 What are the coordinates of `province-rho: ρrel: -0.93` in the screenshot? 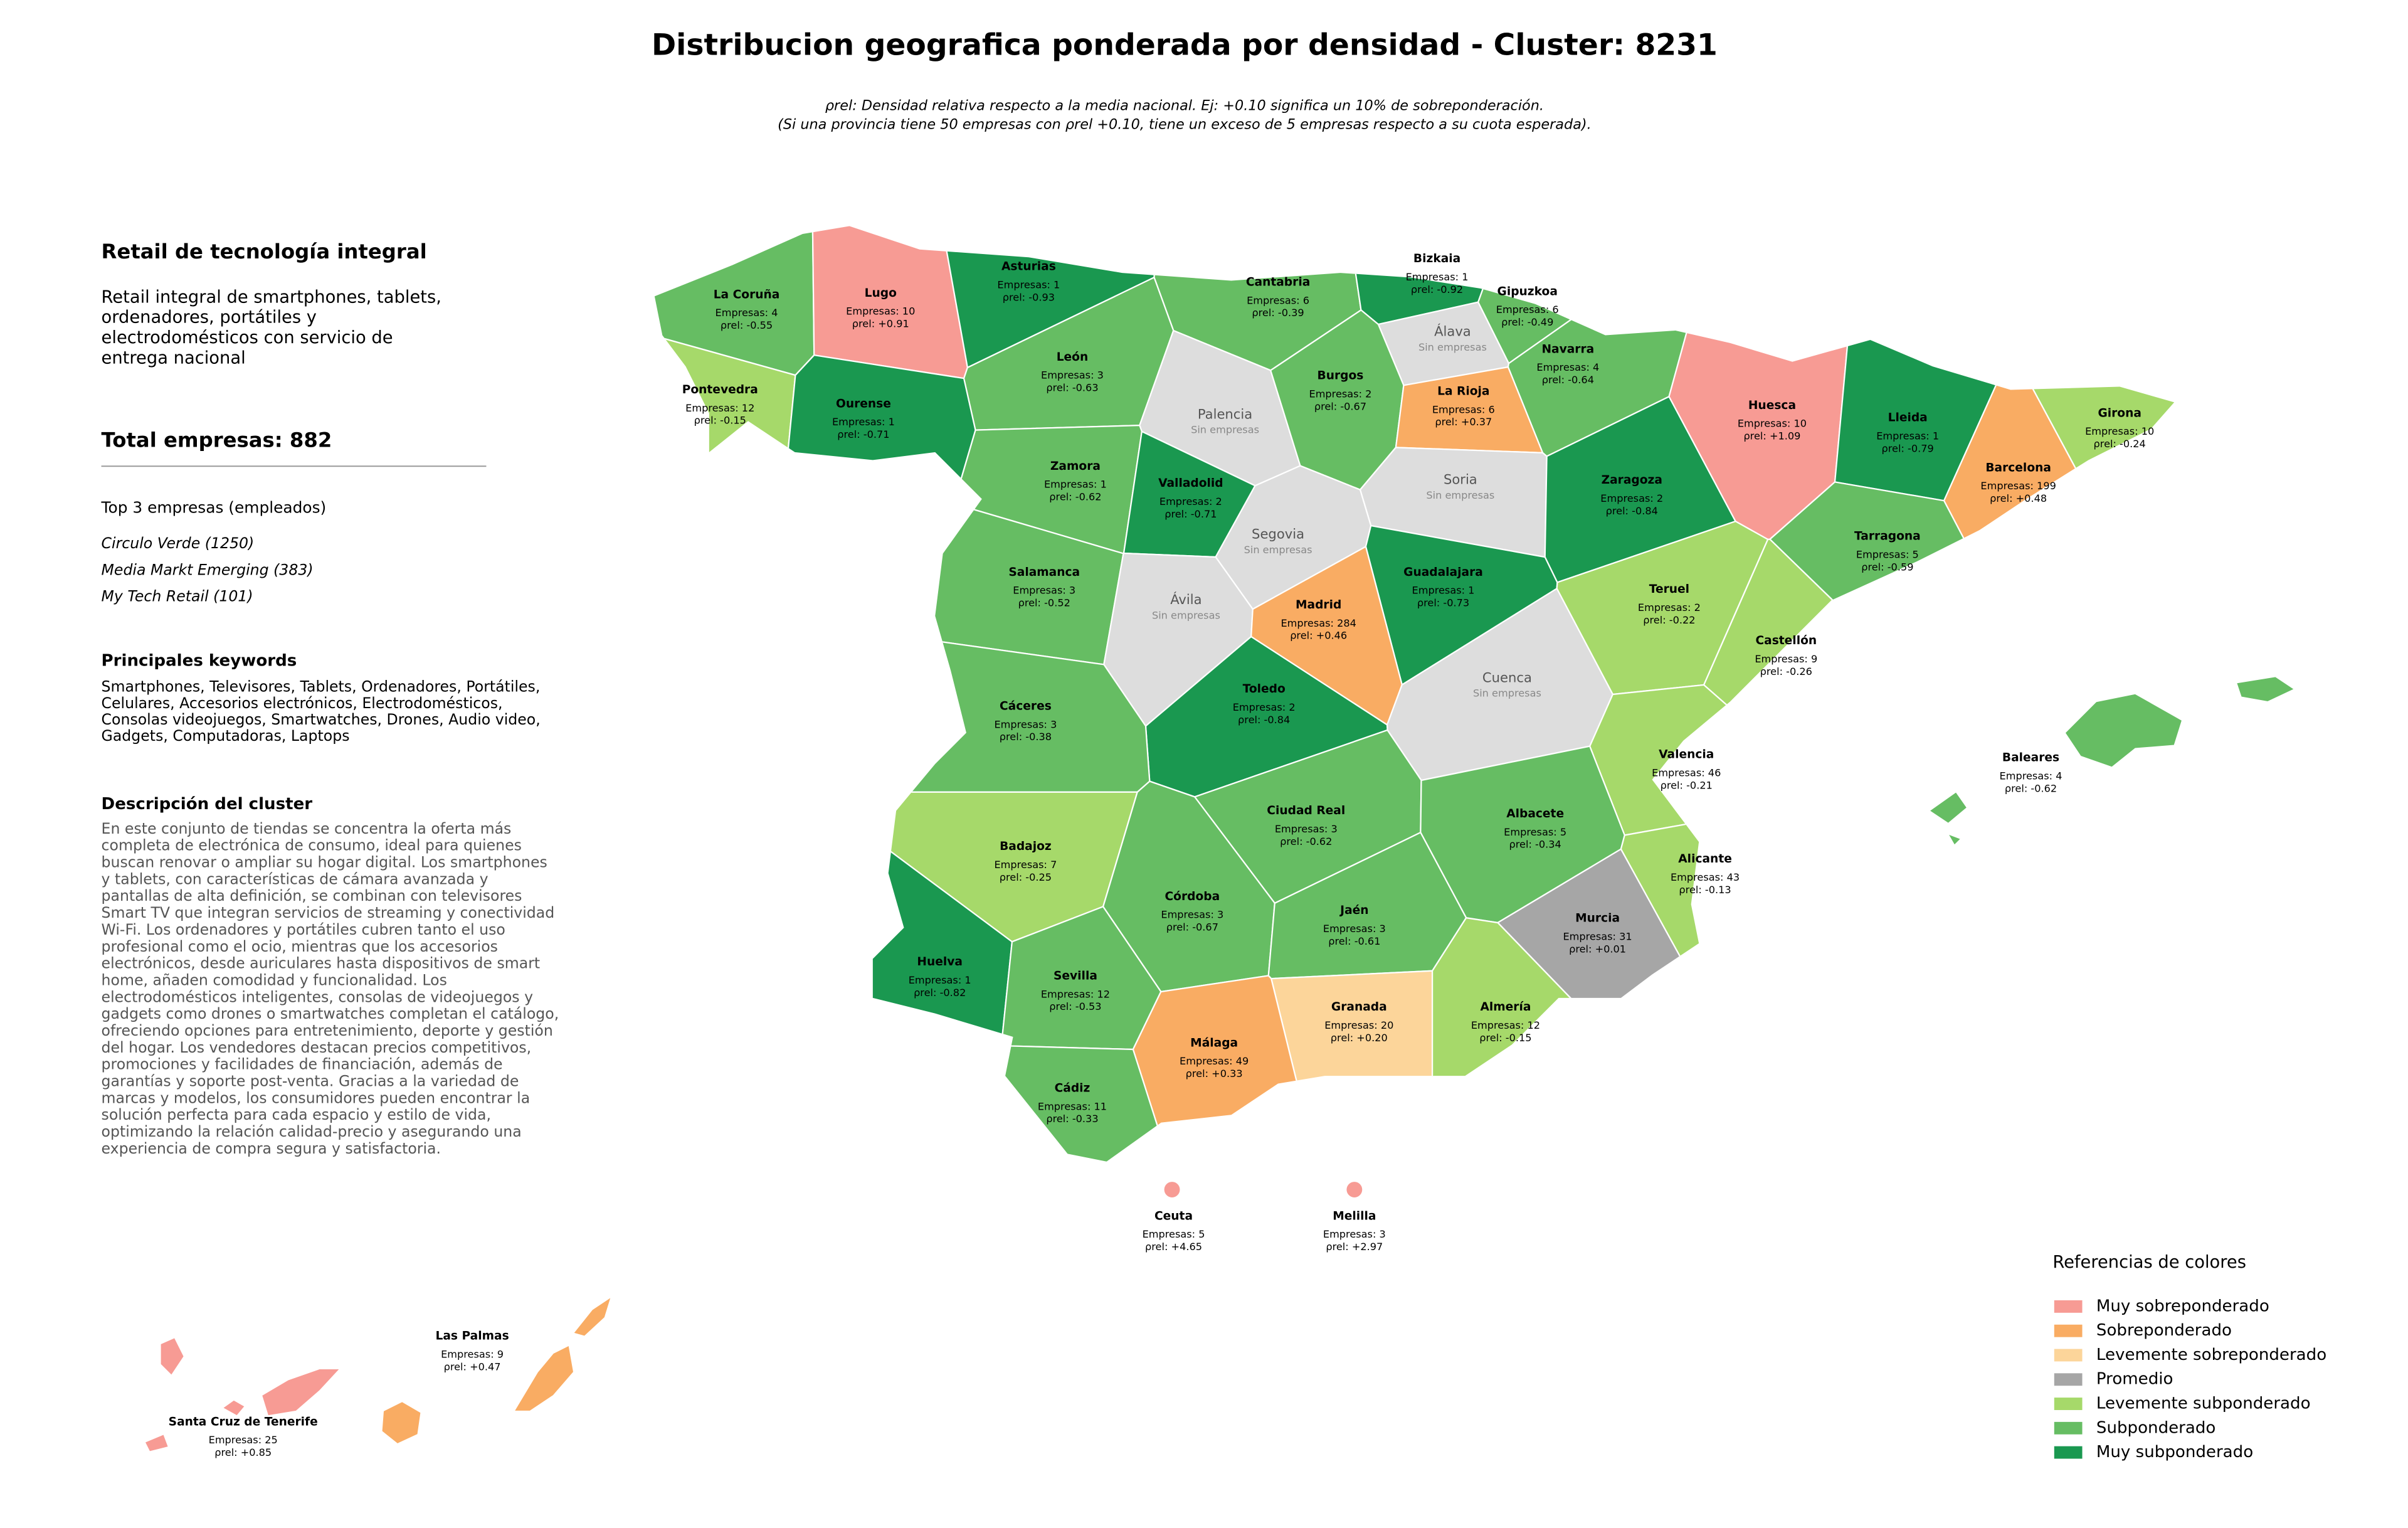 It's located at (1029, 297).